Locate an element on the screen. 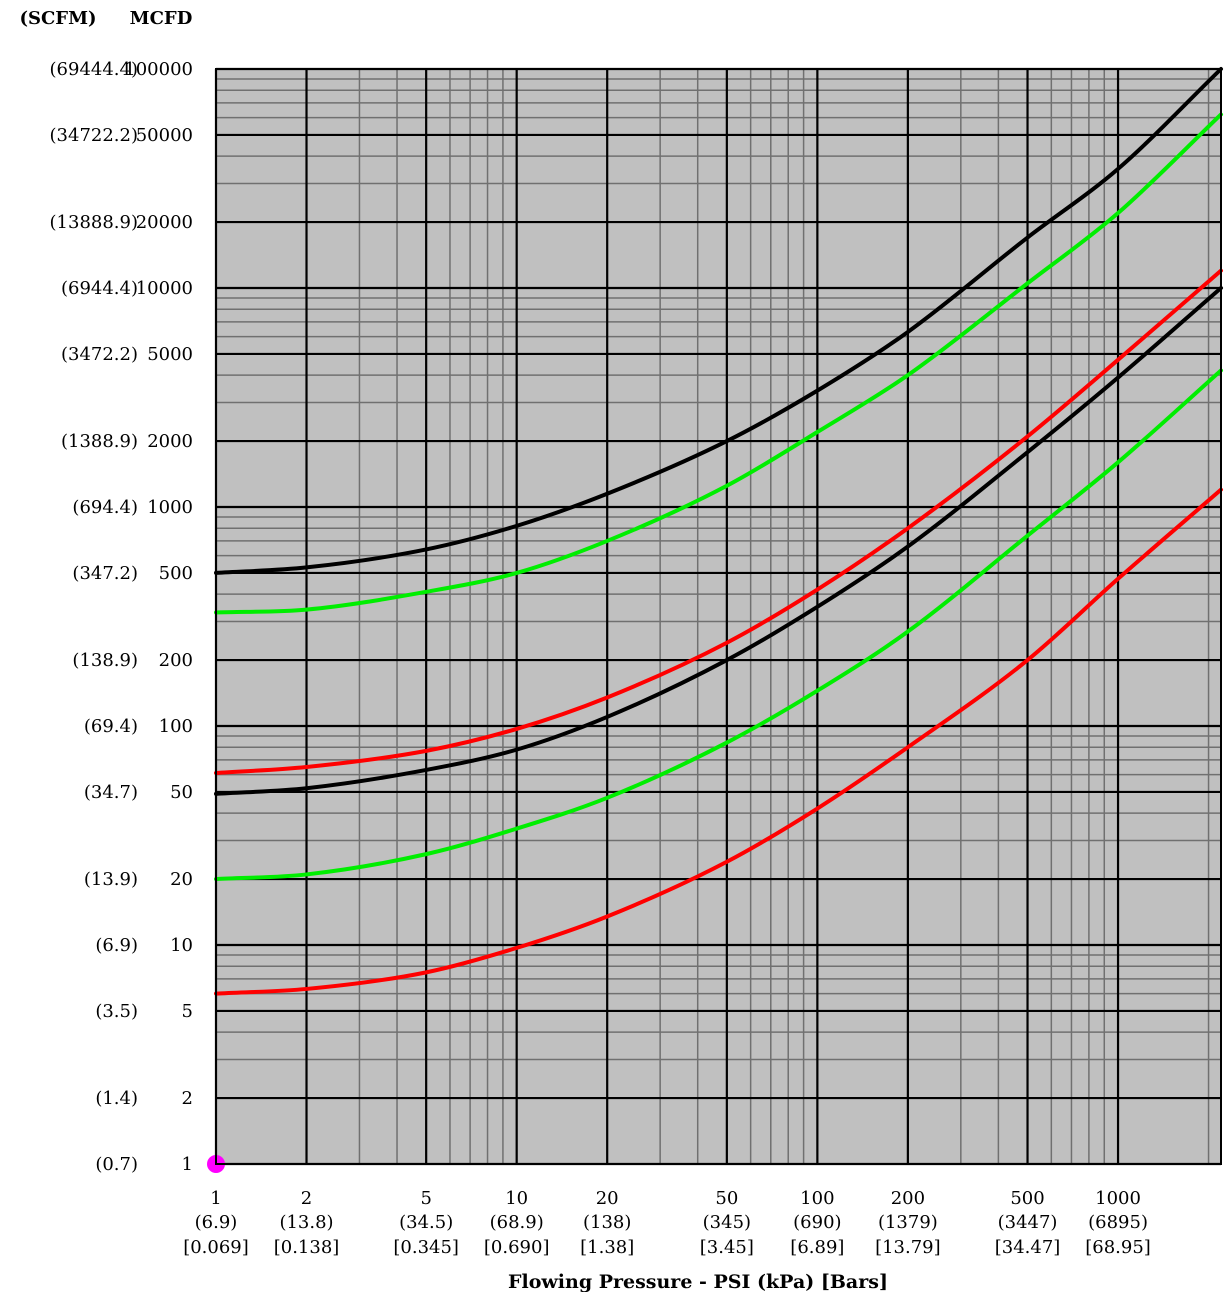 The height and width of the screenshot is (1292, 1225). y-tick-label-mcfd: 50 is located at coordinates (181, 792).